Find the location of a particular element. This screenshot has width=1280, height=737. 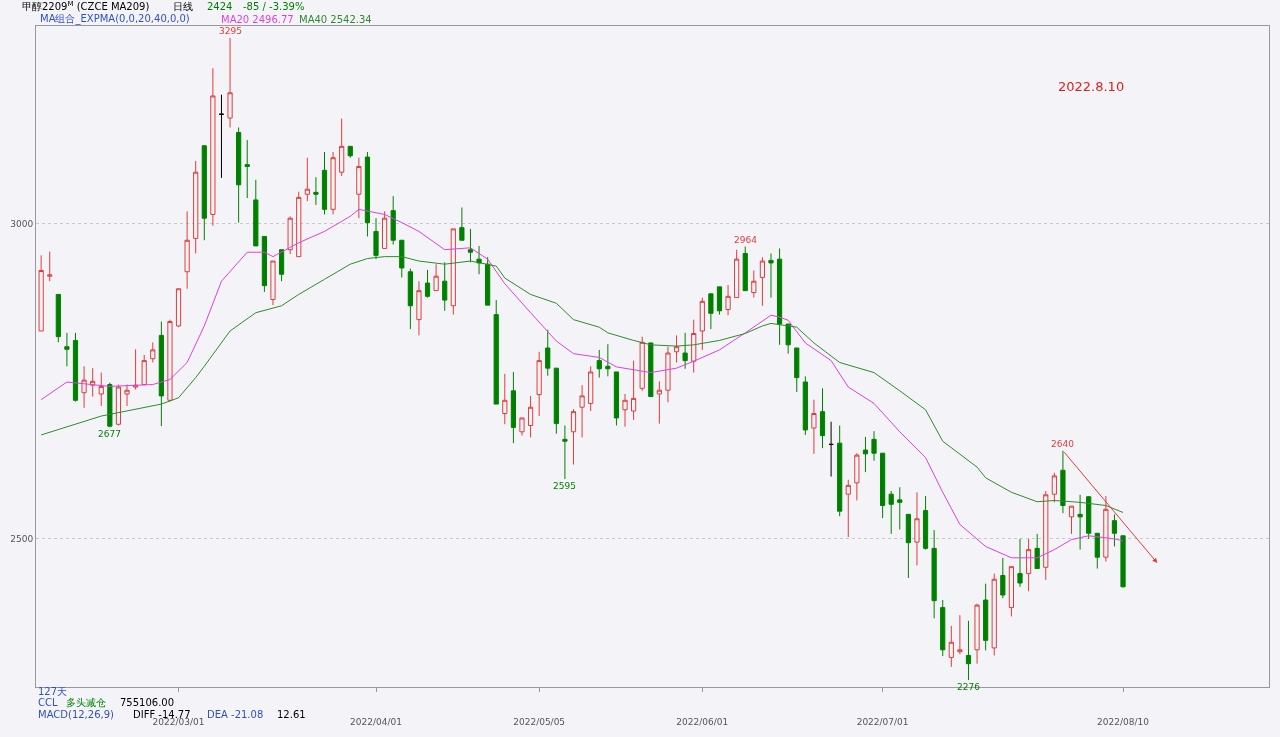

x-tick-label: 2022/05/05 is located at coordinates (539, 721).